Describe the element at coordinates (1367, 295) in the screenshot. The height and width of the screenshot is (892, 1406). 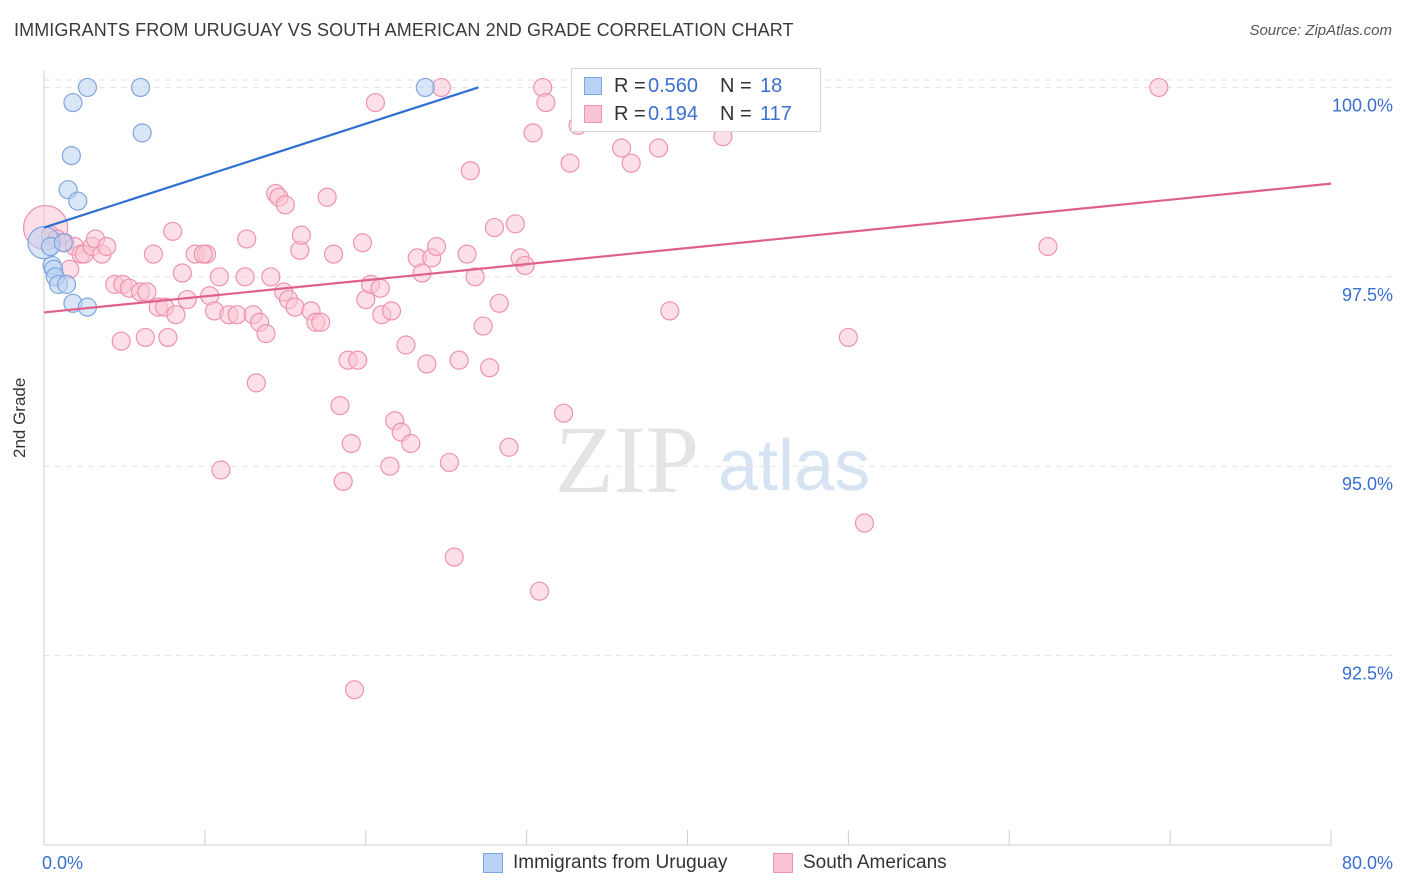
I see `y-tick-label: 97.5%` at that location.